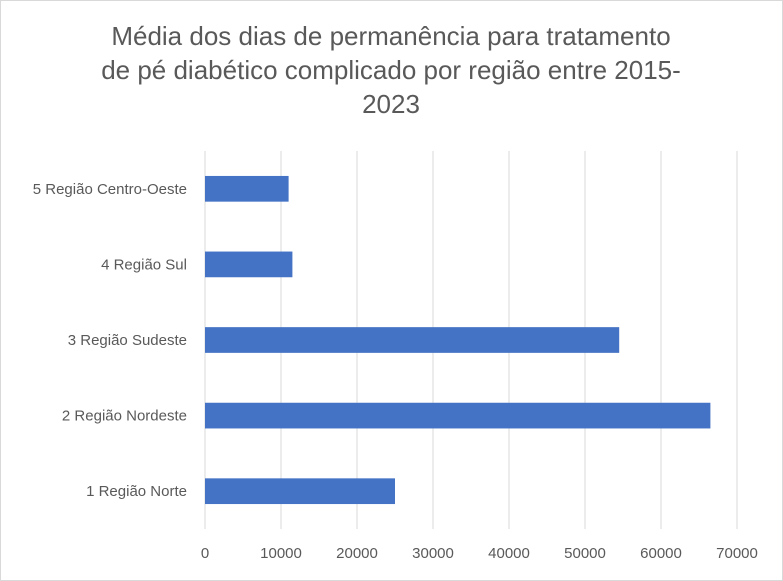 The width and height of the screenshot is (783, 581). I want to click on x-tick-label: 70000, so click(737, 553).